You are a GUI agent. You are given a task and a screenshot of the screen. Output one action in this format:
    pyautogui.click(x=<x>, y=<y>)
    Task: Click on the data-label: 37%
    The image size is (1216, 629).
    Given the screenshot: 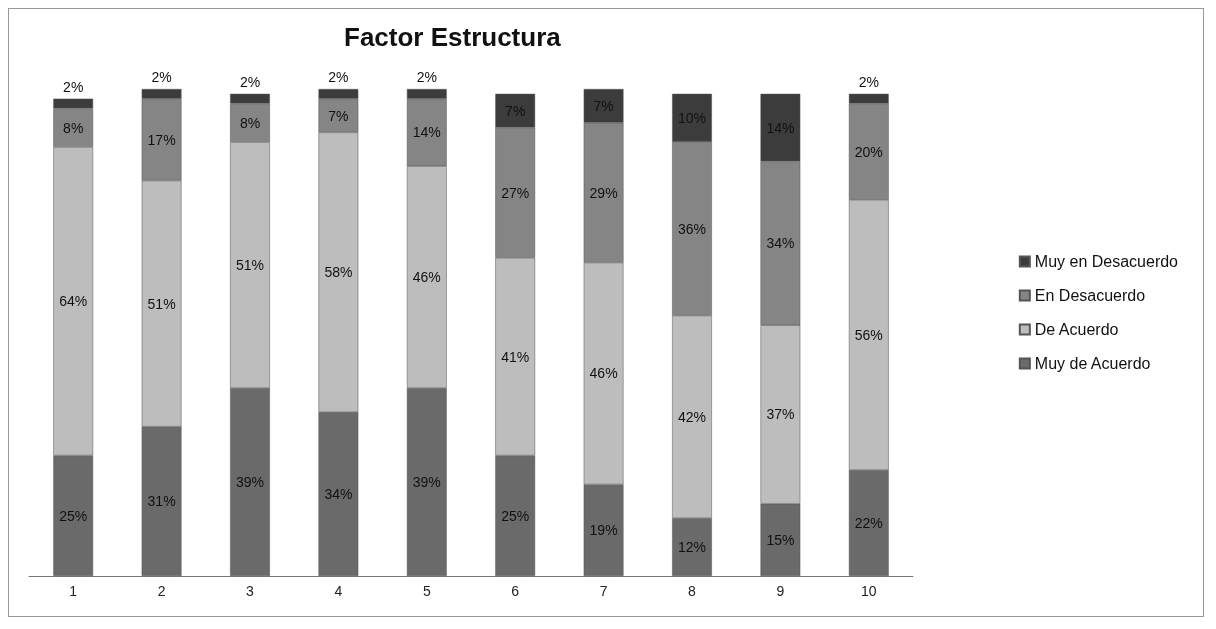 What is the action you would take?
    pyautogui.click(x=780, y=414)
    